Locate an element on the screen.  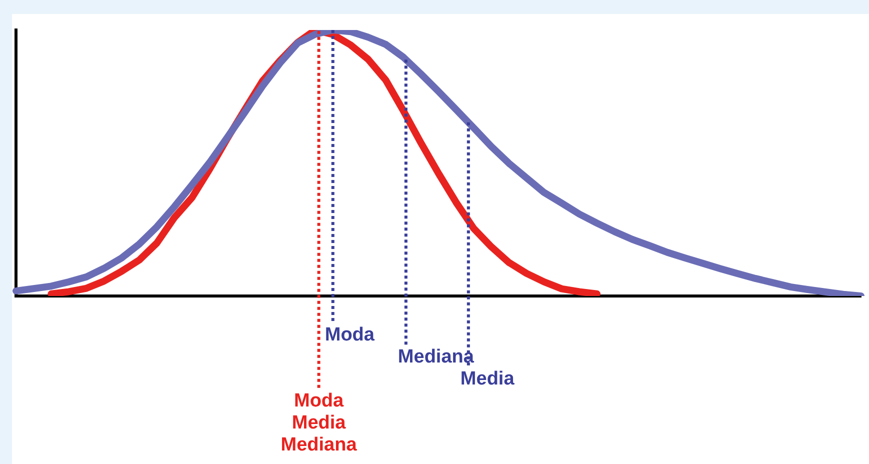
text: Mediana is located at coordinates (436, 357).